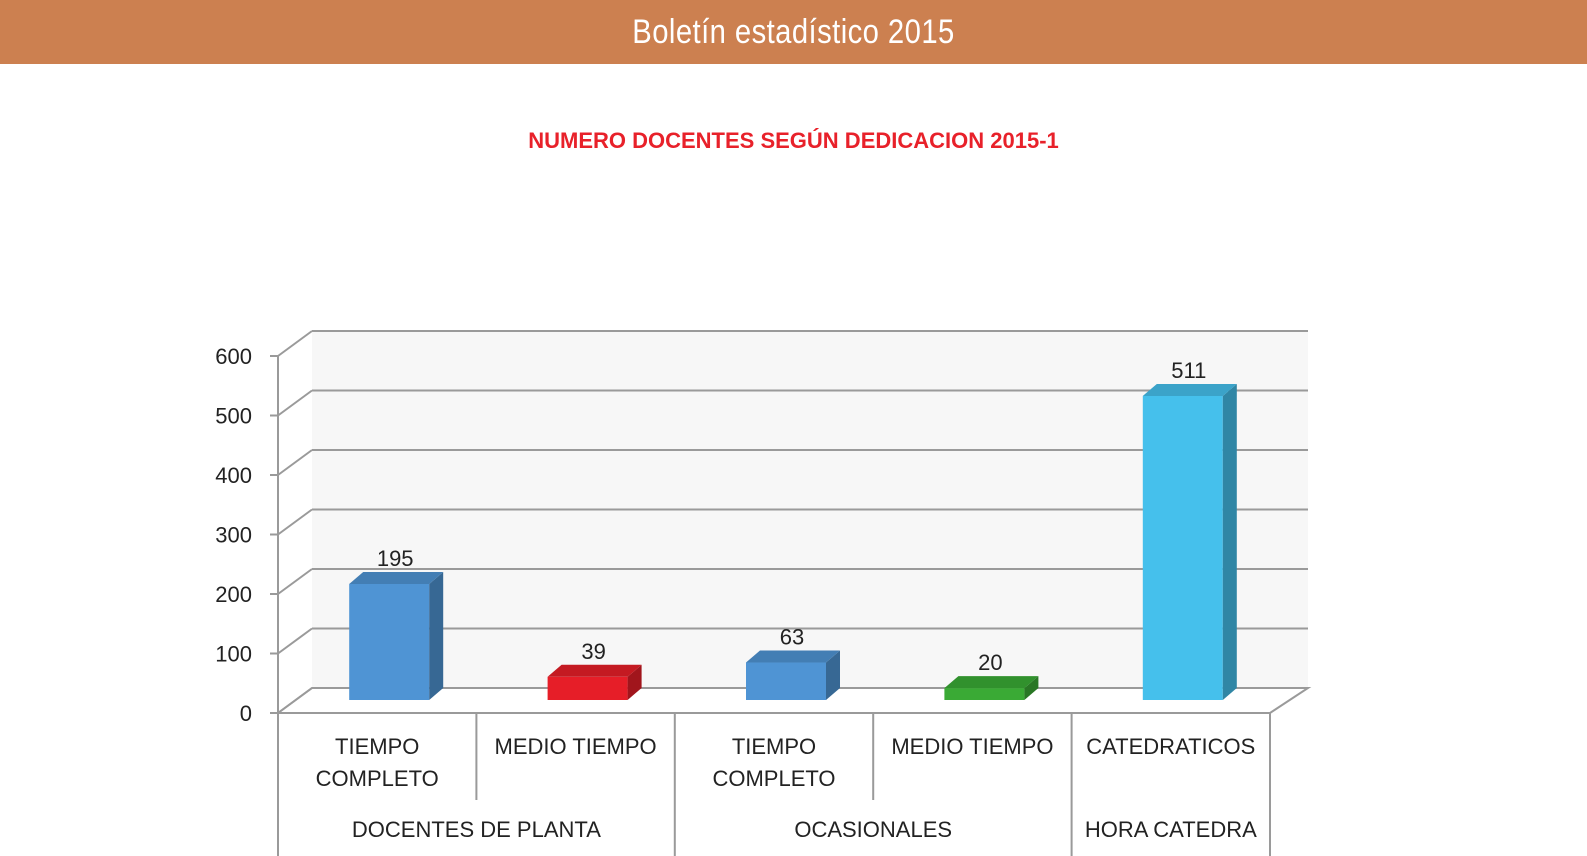 Image resolution: width=1587 pixels, height=856 pixels. What do you see at coordinates (1170, 746) in the screenshot?
I see `category-label: CATEDRATICOS` at bounding box center [1170, 746].